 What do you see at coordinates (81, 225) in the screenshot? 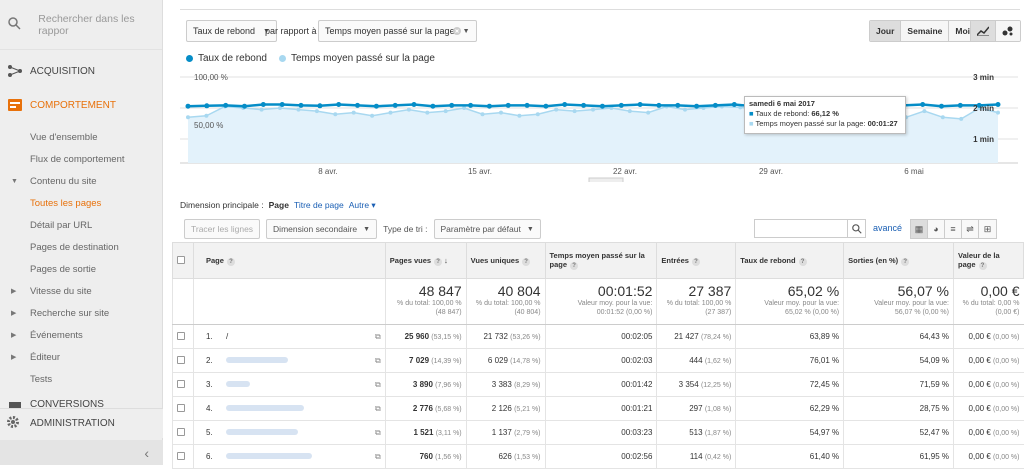
I see `nav-url-detail: Détail par URL` at bounding box center [81, 225].